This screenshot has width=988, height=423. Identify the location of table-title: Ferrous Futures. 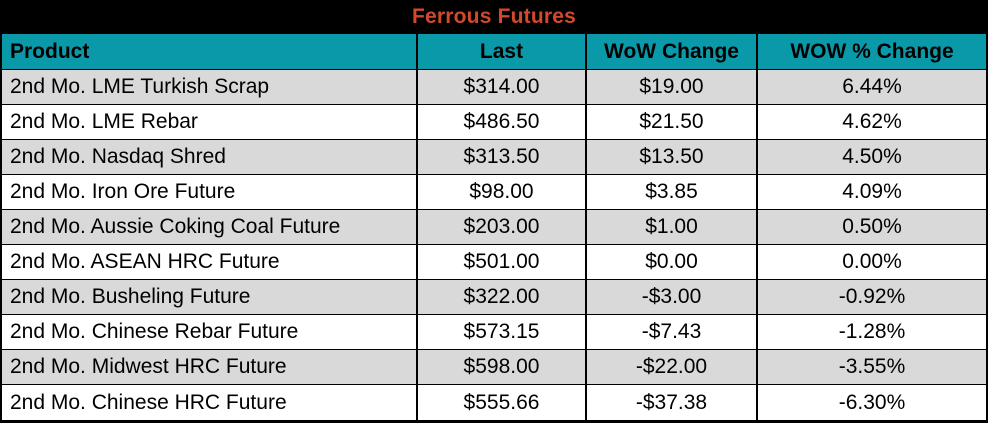
(494, 16).